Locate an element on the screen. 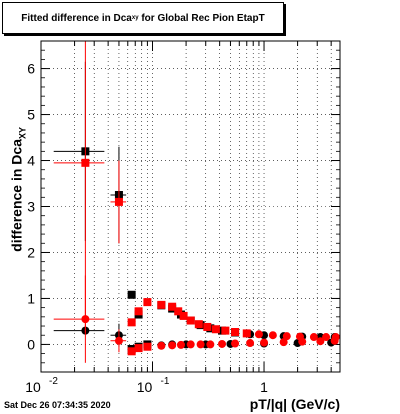 This screenshot has width=400, height=414. y-tick-label: 5 is located at coordinates (31, 115).